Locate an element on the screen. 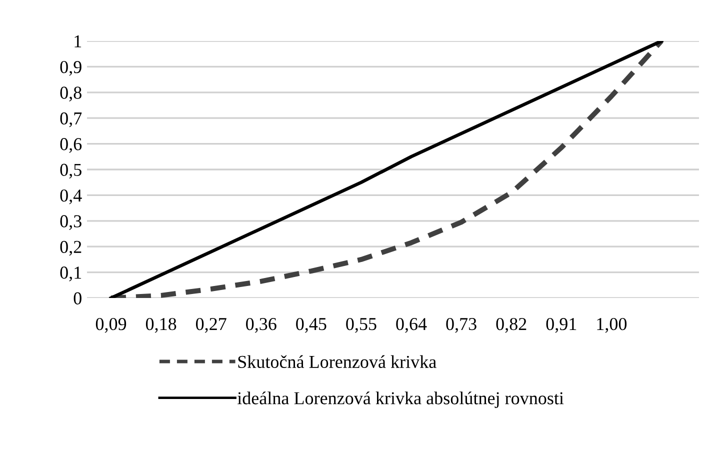  x-tick-label: 0,55 is located at coordinates (361, 325).